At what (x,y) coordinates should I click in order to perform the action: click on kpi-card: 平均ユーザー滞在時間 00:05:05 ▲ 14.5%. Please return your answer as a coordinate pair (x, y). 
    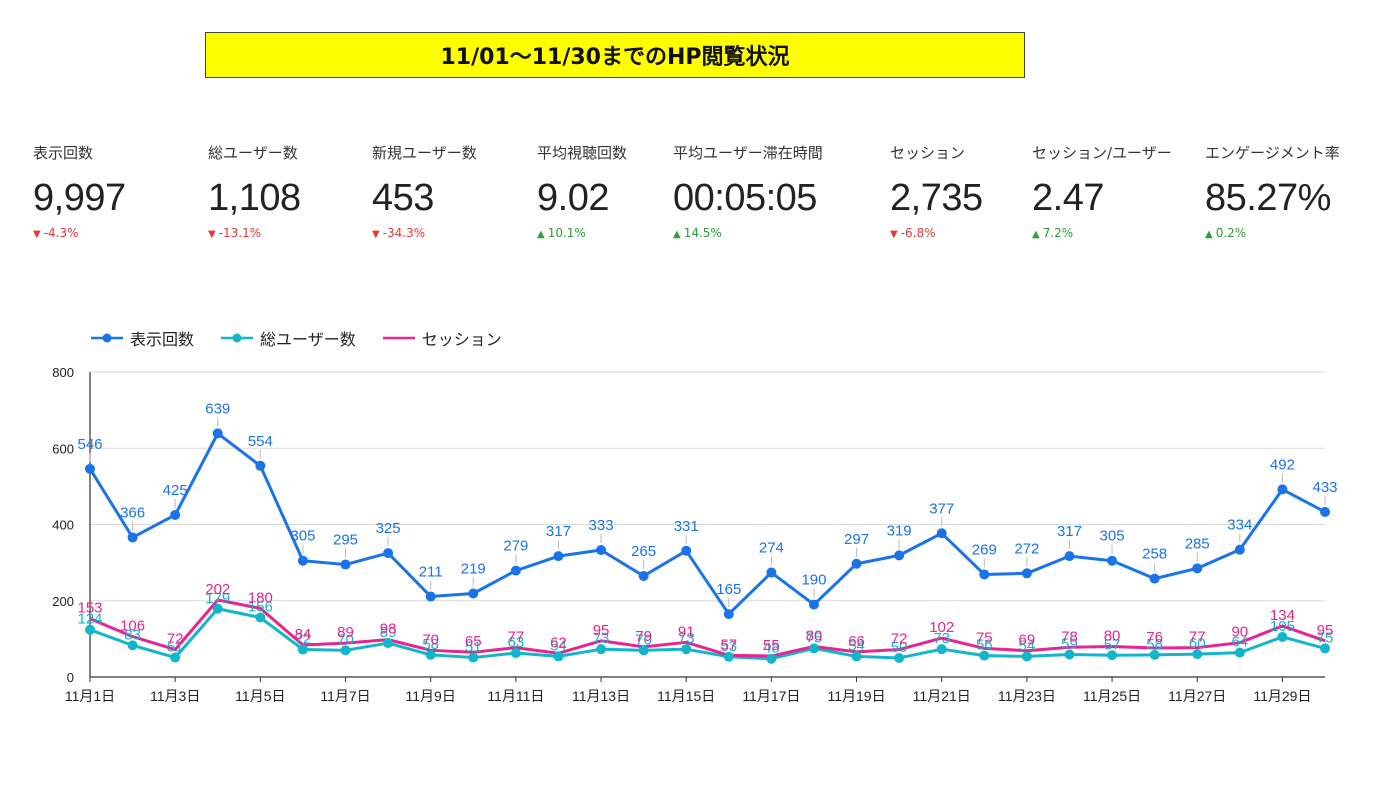
    Looking at the image, I should click on (748, 191).